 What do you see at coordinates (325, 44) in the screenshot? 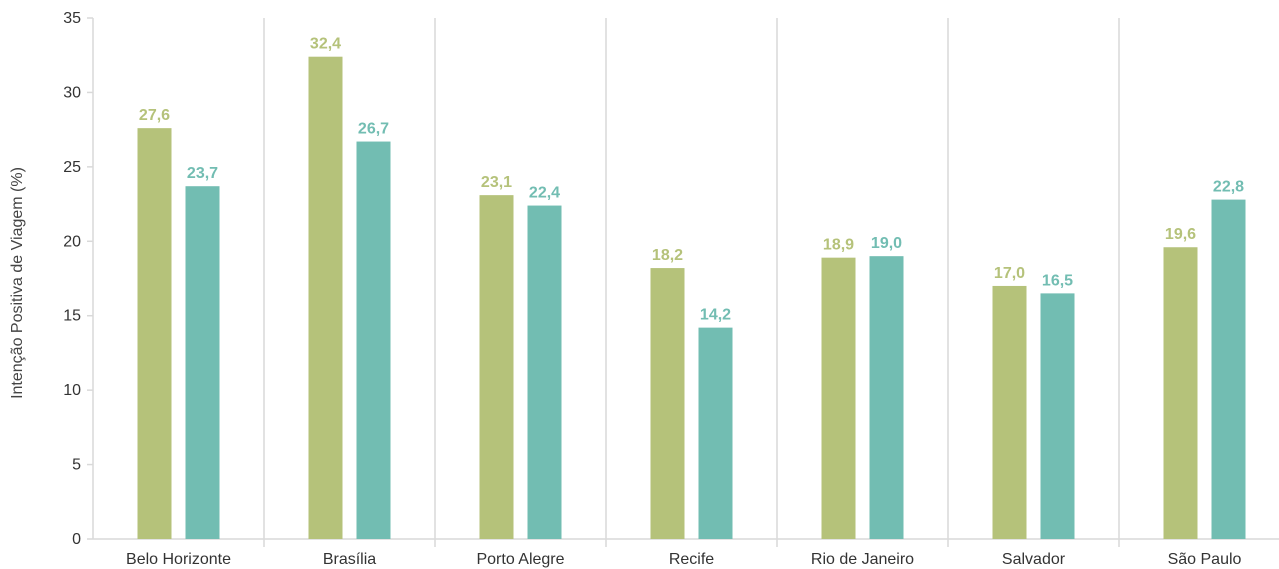
I see `data-label: 32,4` at bounding box center [325, 44].